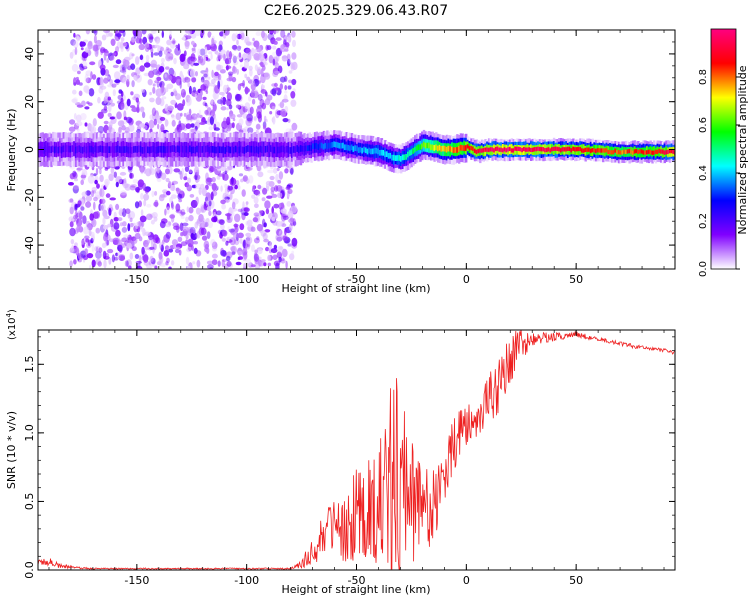 The image size is (750, 600). What do you see at coordinates (12, 311) in the screenshot?
I see `snr-multiplier-close: )` at bounding box center [12, 311].